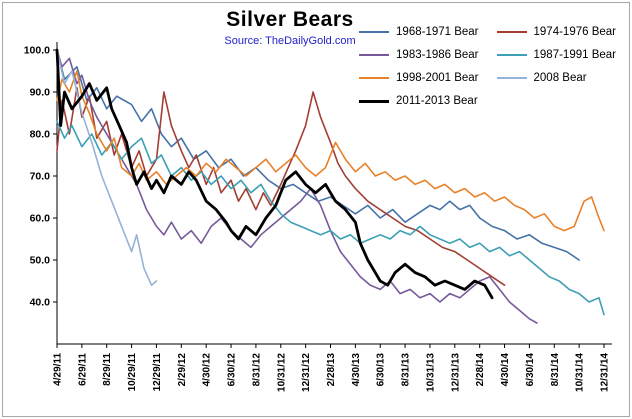 The width and height of the screenshot is (632, 419). What do you see at coordinates (374, 101) in the screenshot?
I see `legend-line-swatch-2011-2013-bear` at bounding box center [374, 101].